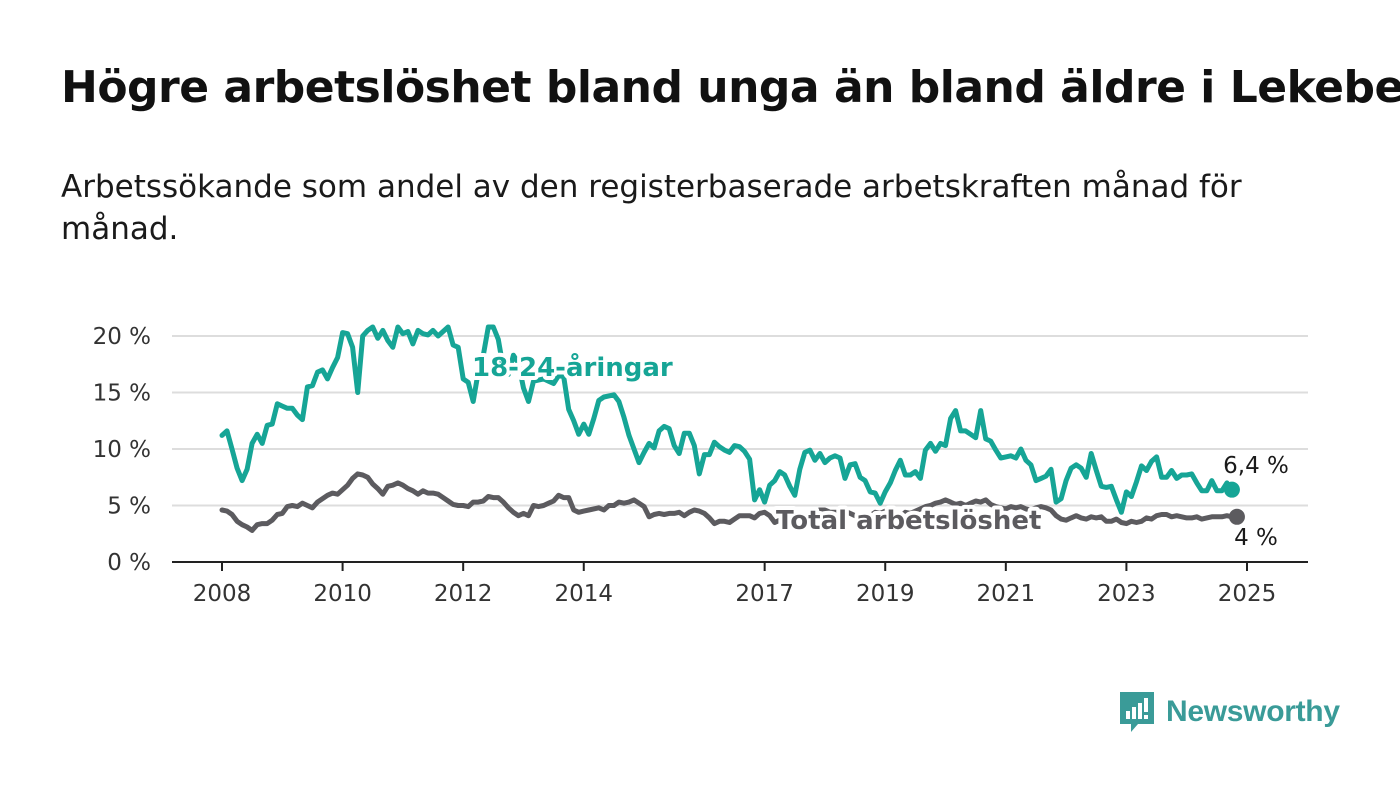  I want to click on end-value-total: 4 %, so click(1256, 538).